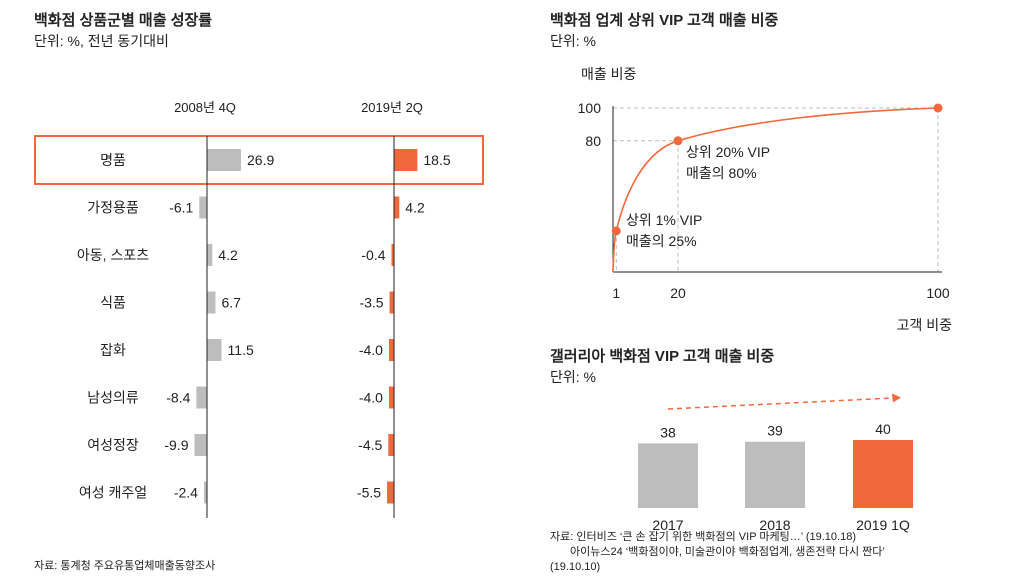 Image resolution: width=1024 pixels, height=578 pixels. What do you see at coordinates (415, 208) in the screenshot?
I see `bar-label-s1-1: 4.2` at bounding box center [415, 208].